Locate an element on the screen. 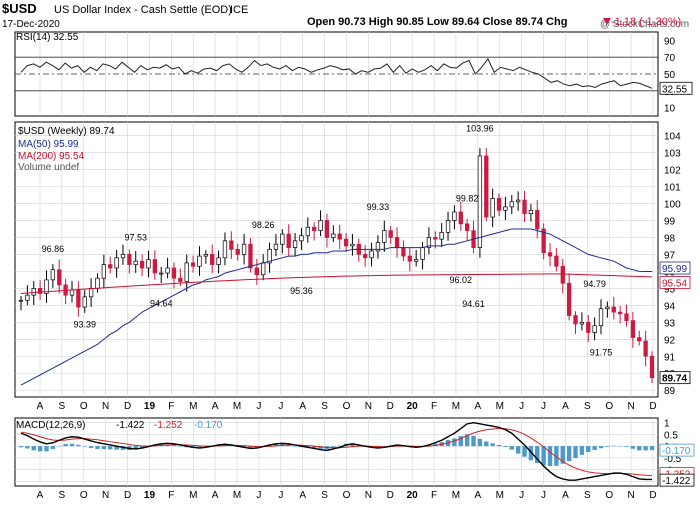 This screenshot has height=530, width=700. price-y-tick-label: 104 is located at coordinates (672, 137).